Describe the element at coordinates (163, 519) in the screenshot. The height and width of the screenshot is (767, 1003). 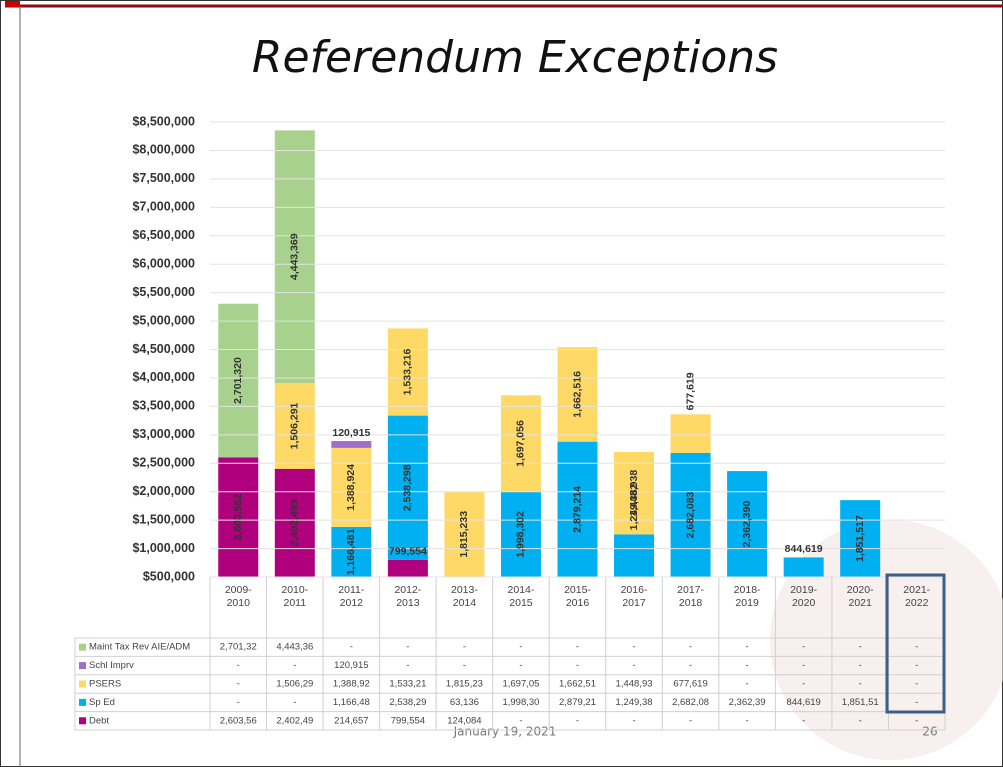
I see `y-tick-label: $1,500,000` at that location.